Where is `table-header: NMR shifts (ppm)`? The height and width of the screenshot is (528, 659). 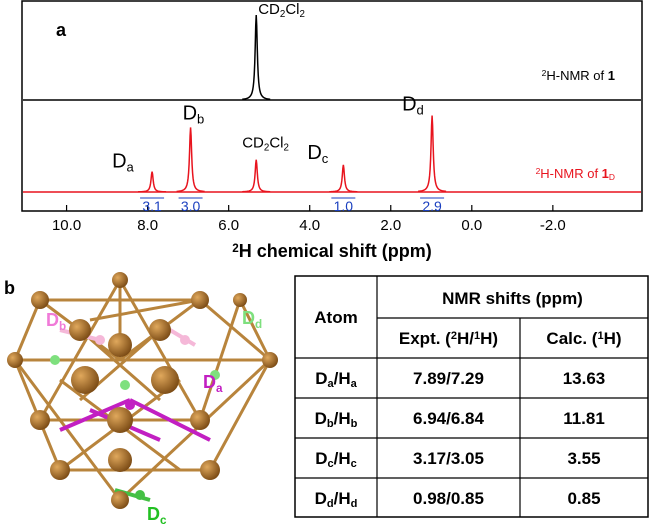
table-header: NMR shifts (ppm) is located at coordinates (512, 298).